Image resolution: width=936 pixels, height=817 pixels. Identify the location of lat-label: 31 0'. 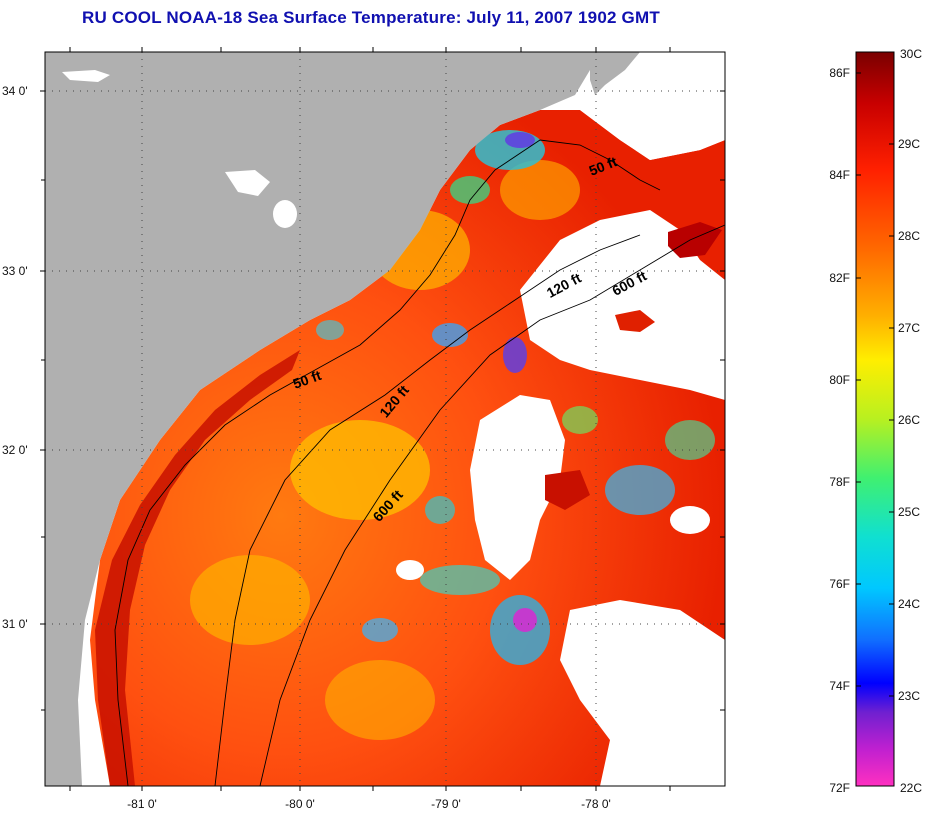
(15, 624).